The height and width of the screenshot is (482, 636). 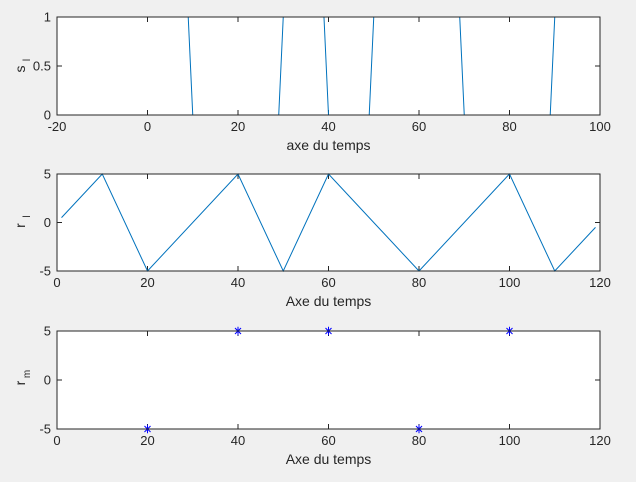 What do you see at coordinates (57, 126) in the screenshot?
I see `x-tick-label: -20` at bounding box center [57, 126].